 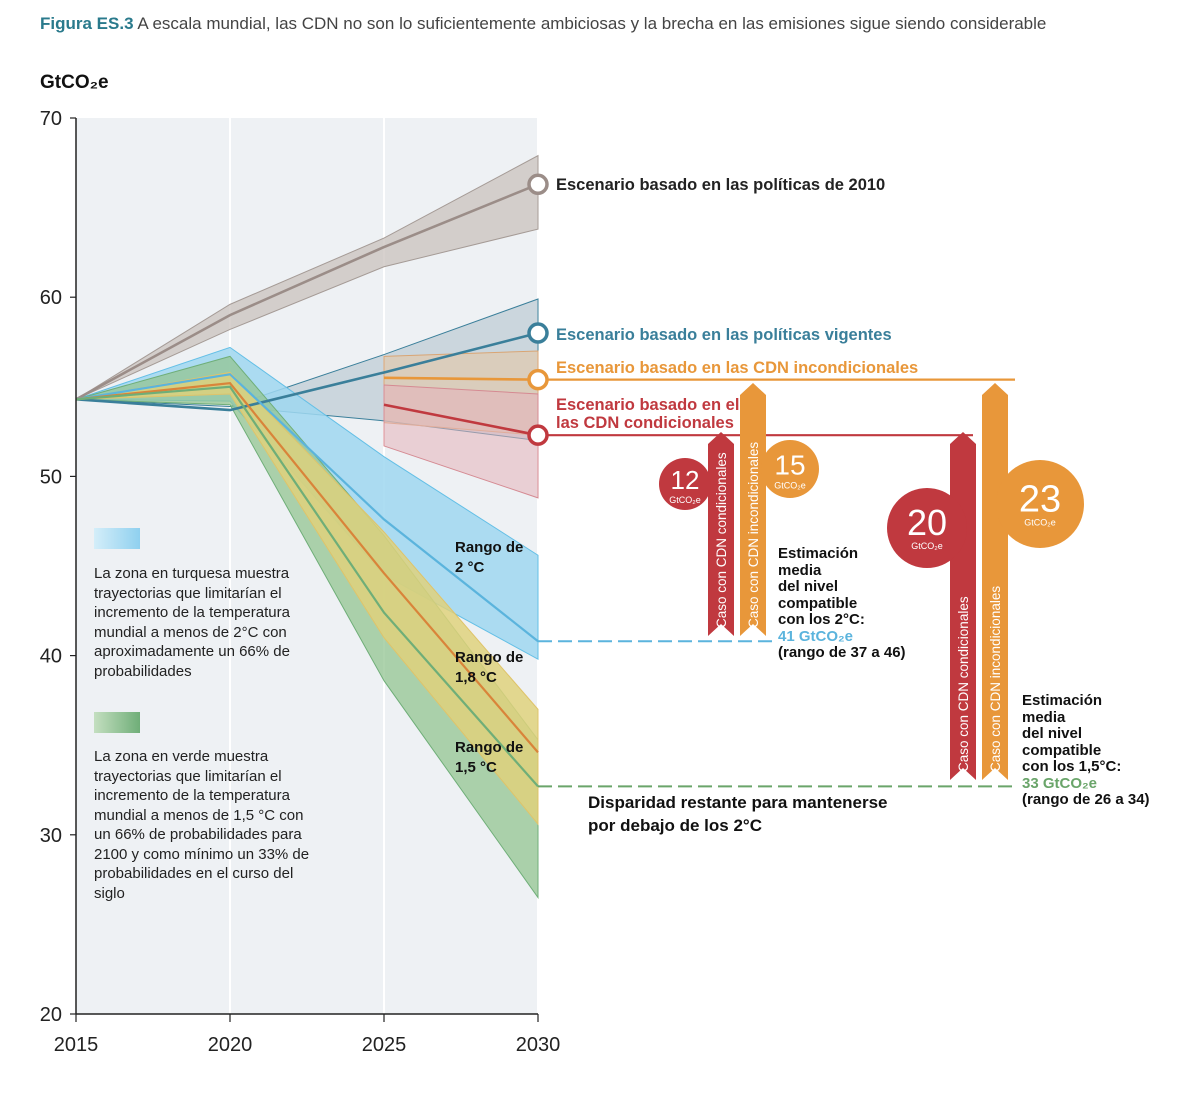 What do you see at coordinates (1062, 750) in the screenshot?
I see `note-15c-line: compatible` at bounding box center [1062, 750].